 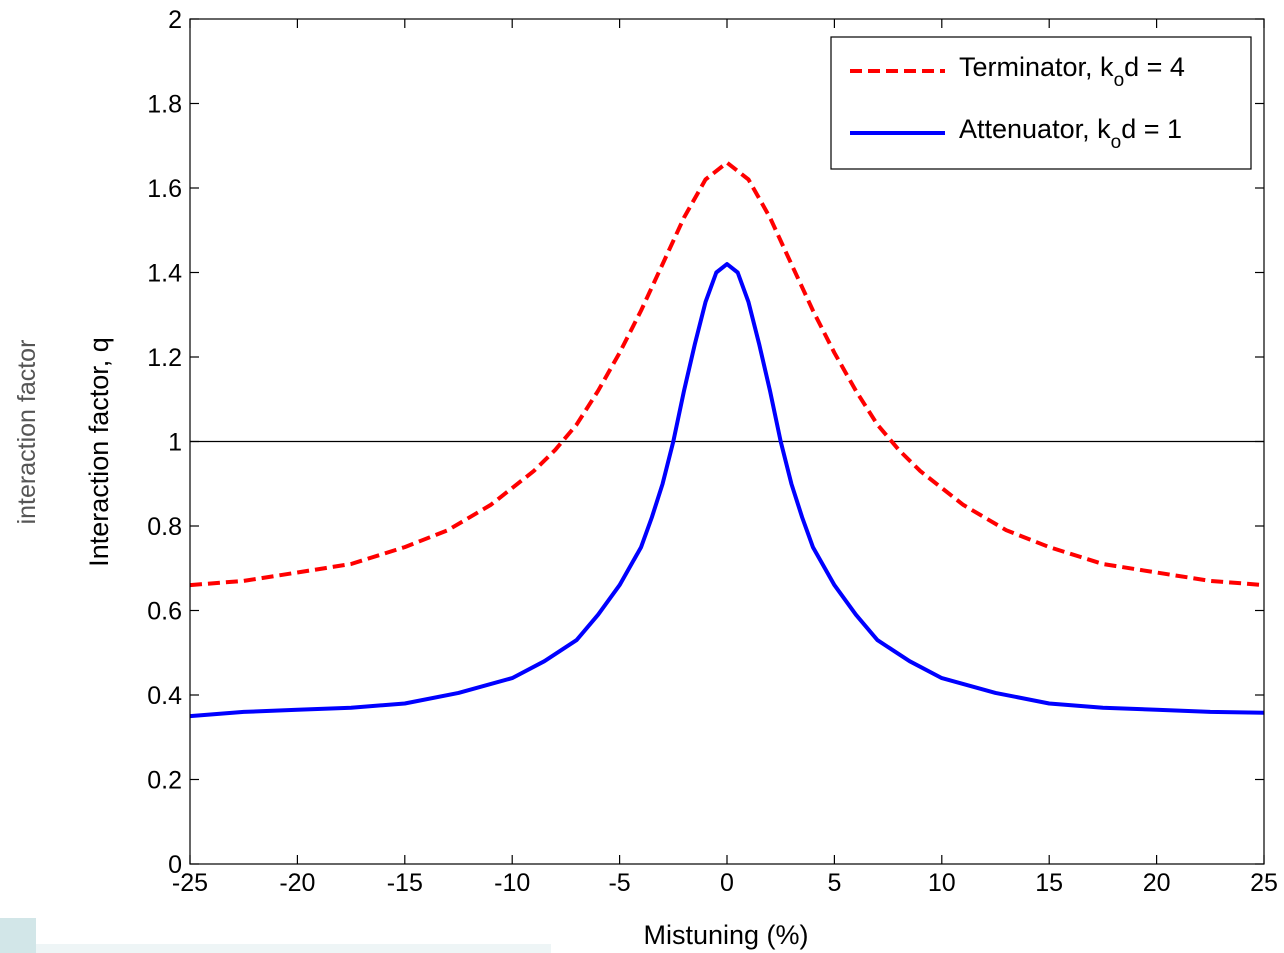 What do you see at coordinates (175, 20) in the screenshot?
I see `y-tick-label: 2` at bounding box center [175, 20].